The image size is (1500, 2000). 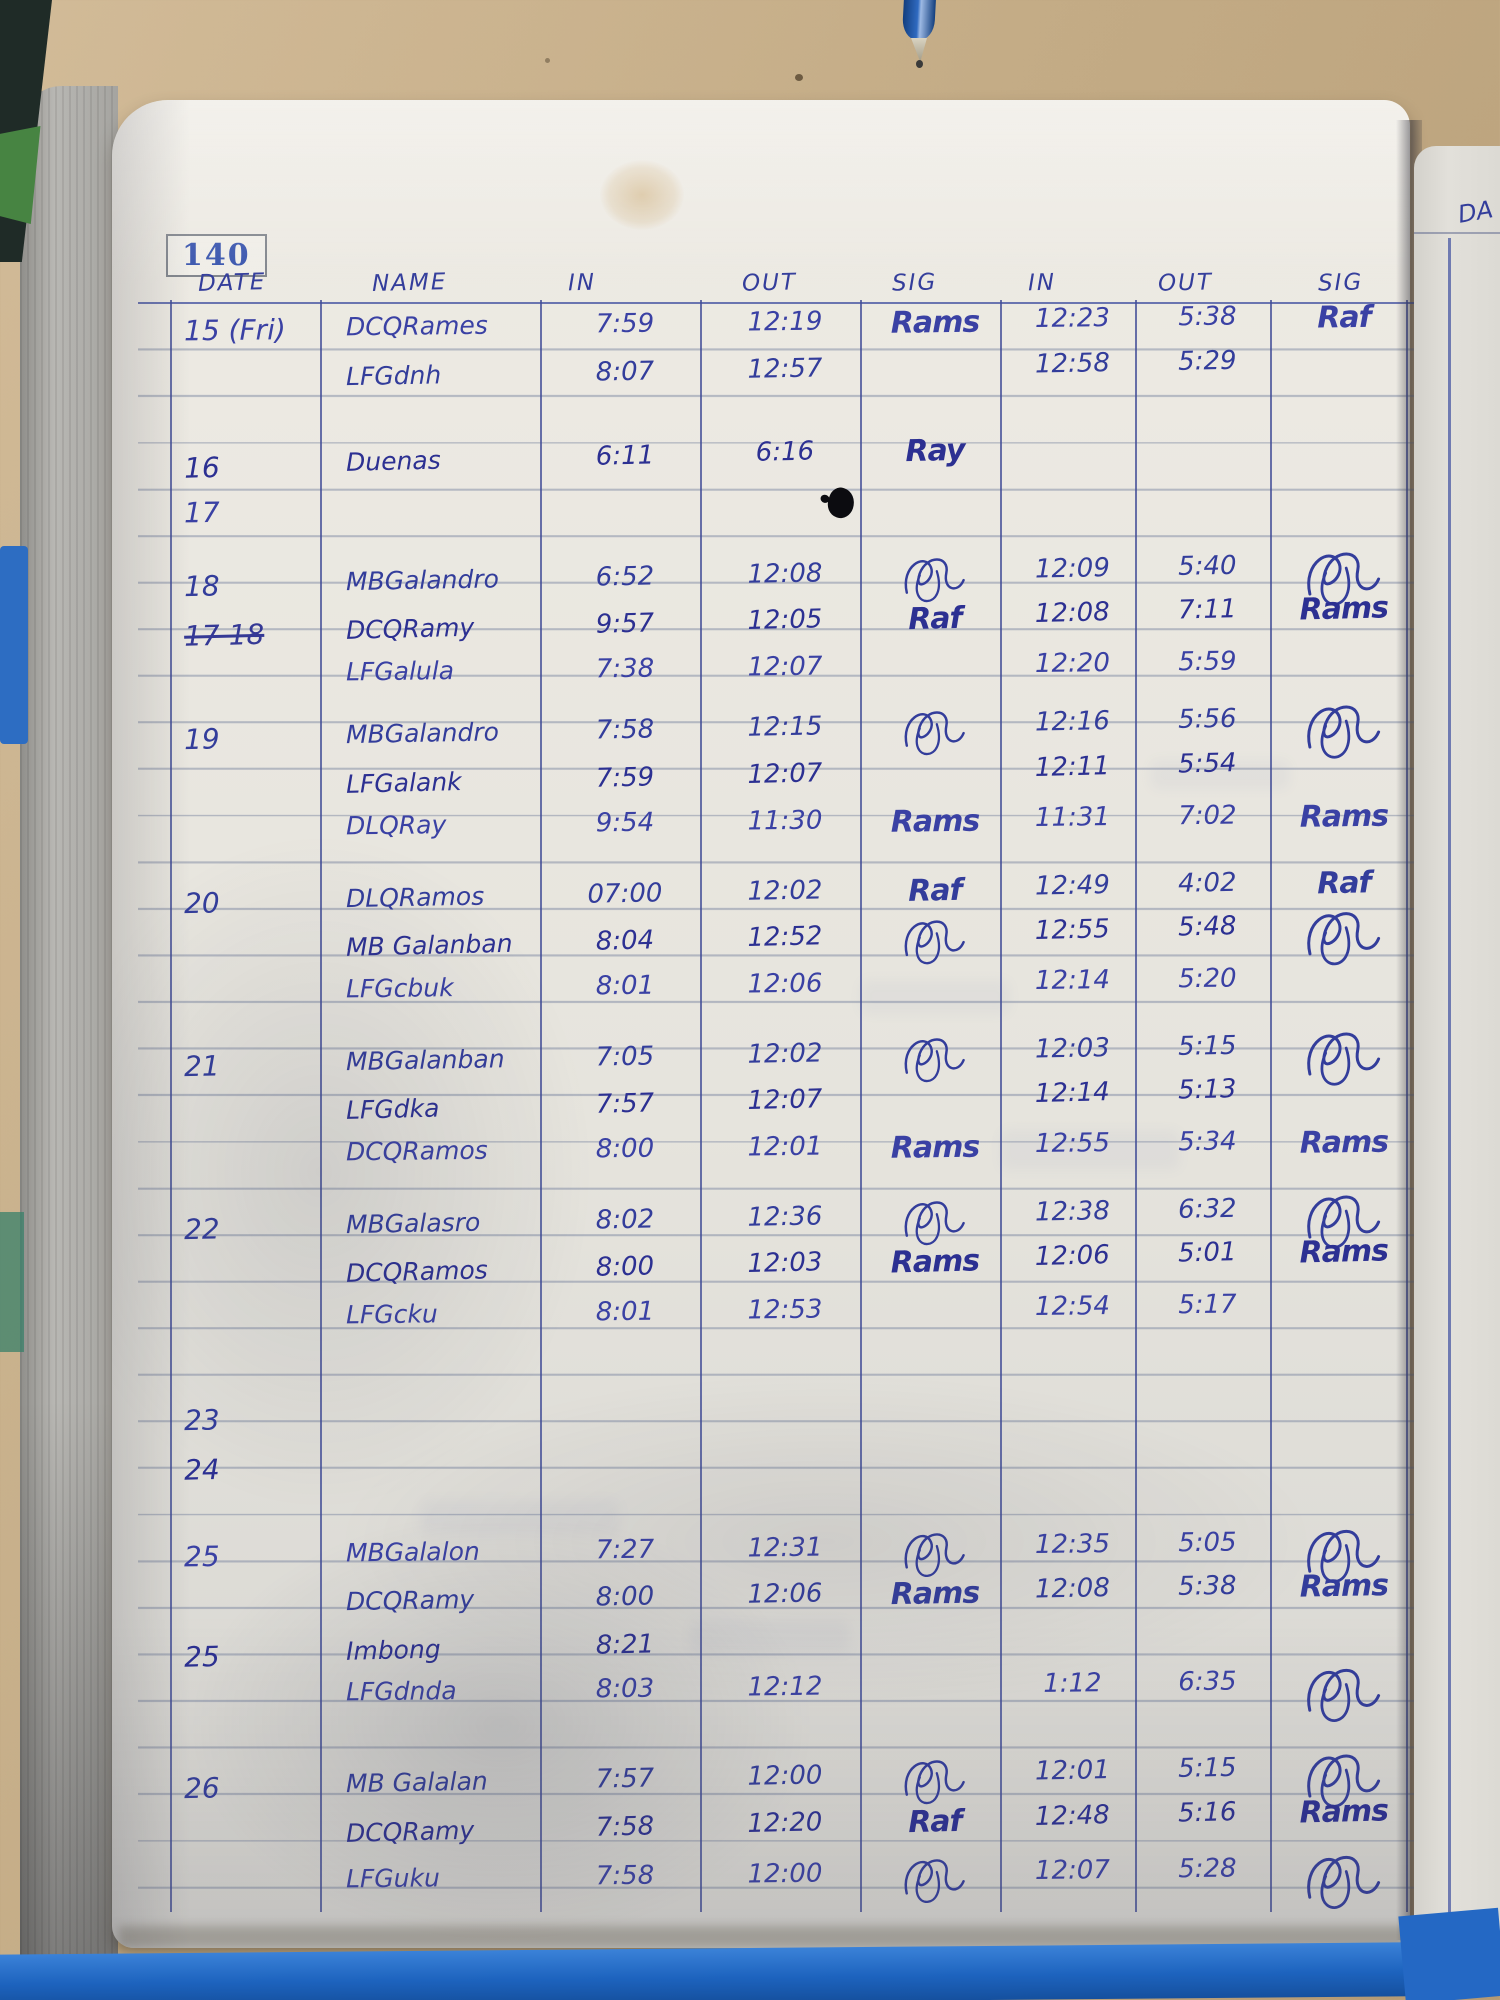 I want to click on blue-cover-corner, so click(x=1449, y=1953).